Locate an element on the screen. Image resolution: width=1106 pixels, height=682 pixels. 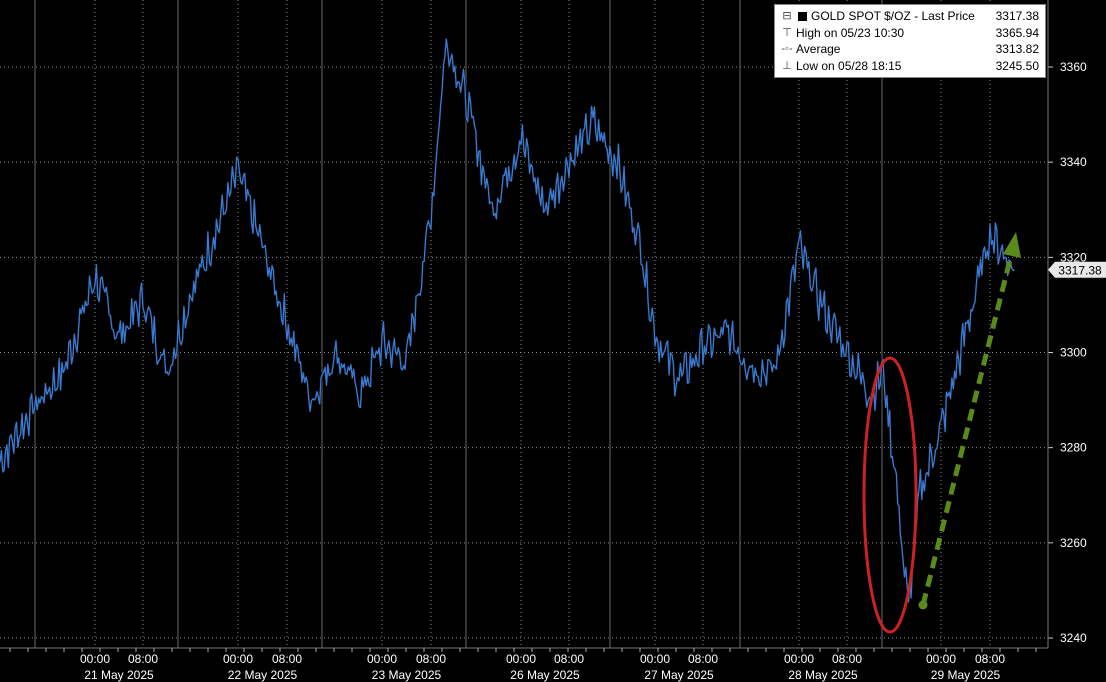
legend-row-low: ⊥ Low on 05/28 18:15 3245.50 is located at coordinates (910, 66).